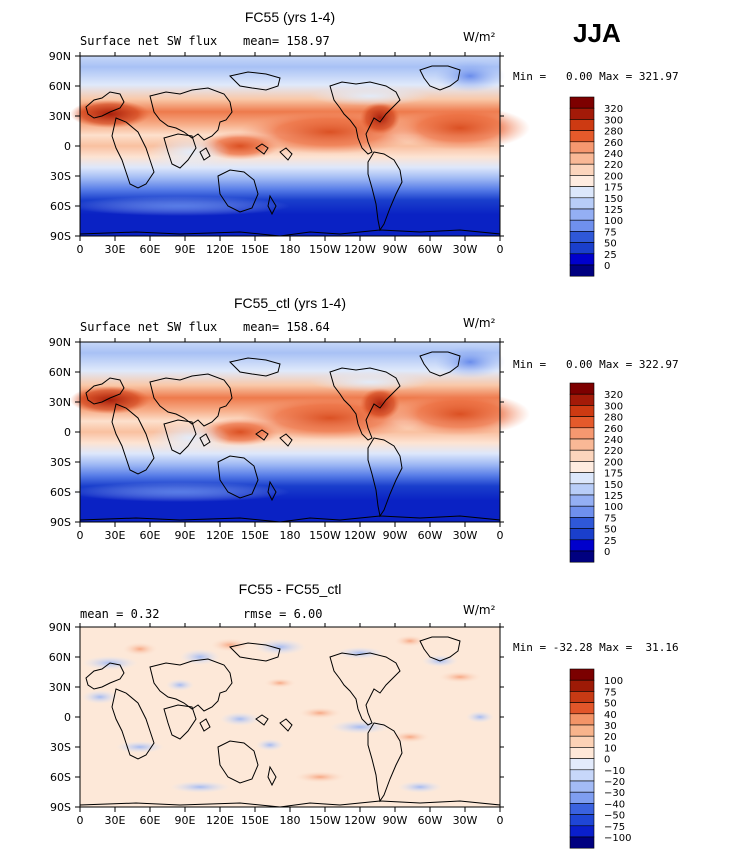 This screenshot has width=733, height=866. What do you see at coordinates (290, 589) in the screenshot?
I see `panel-title: FC55 - FC55_ctl` at bounding box center [290, 589].